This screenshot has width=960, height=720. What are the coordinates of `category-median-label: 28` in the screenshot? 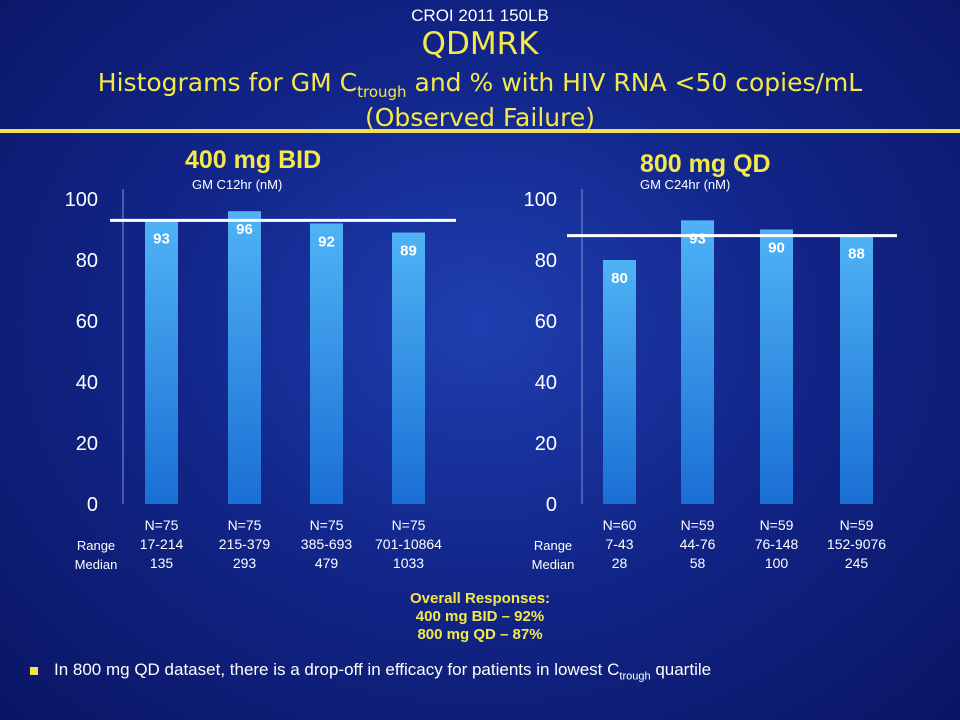 It's located at (620, 563).